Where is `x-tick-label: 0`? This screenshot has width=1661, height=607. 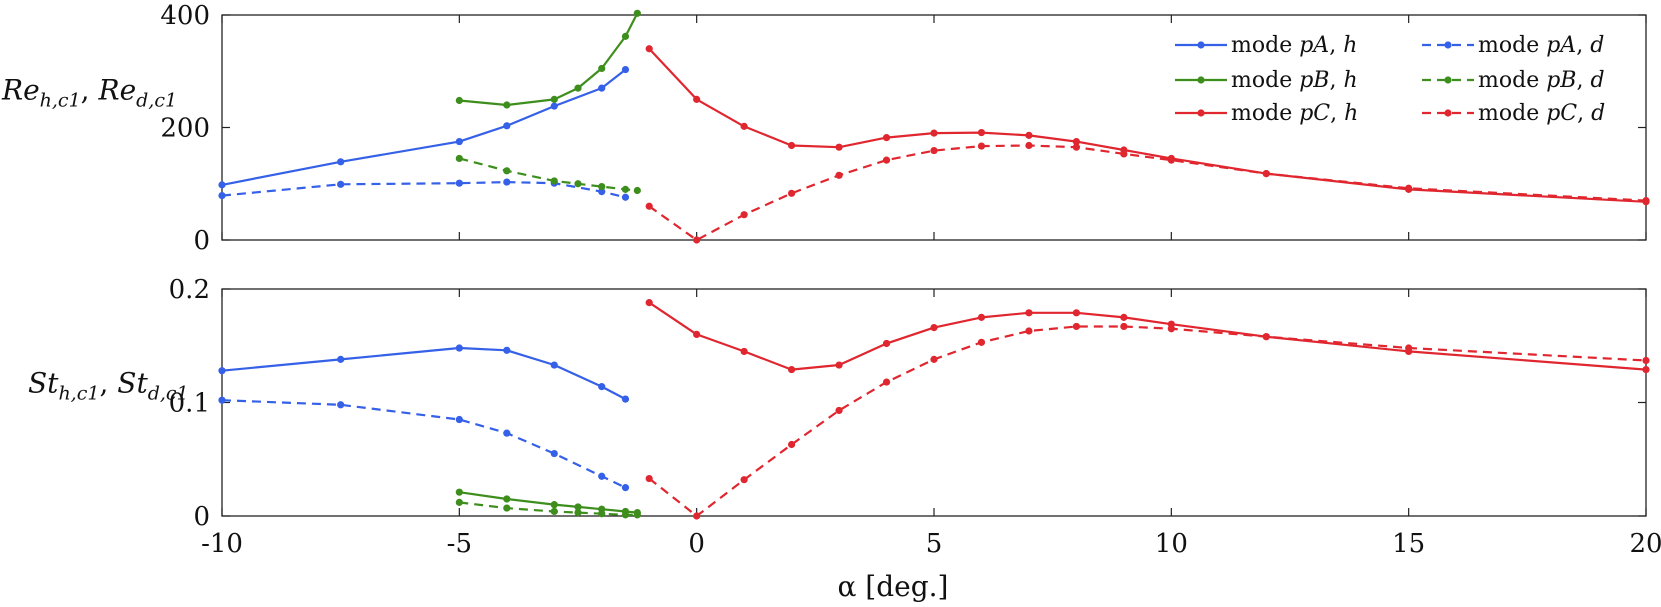
x-tick-label: 0 is located at coordinates (696, 544).